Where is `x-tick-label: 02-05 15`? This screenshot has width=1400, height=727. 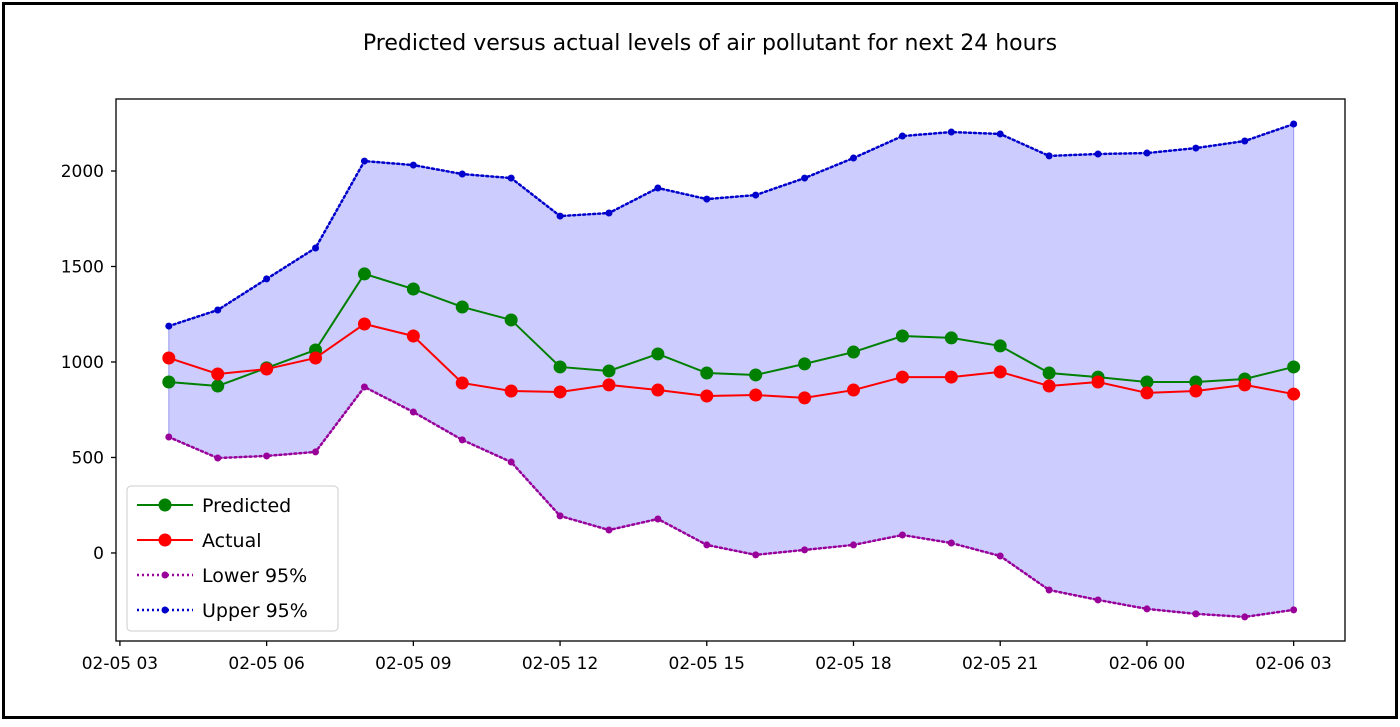
x-tick-label: 02-05 15 is located at coordinates (707, 664).